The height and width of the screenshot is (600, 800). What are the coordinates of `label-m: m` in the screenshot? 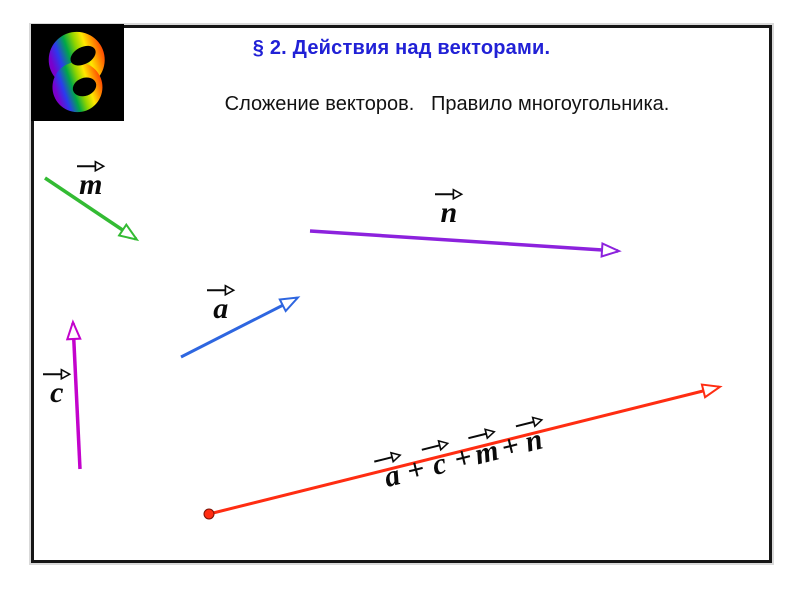 It's located at (91, 180).